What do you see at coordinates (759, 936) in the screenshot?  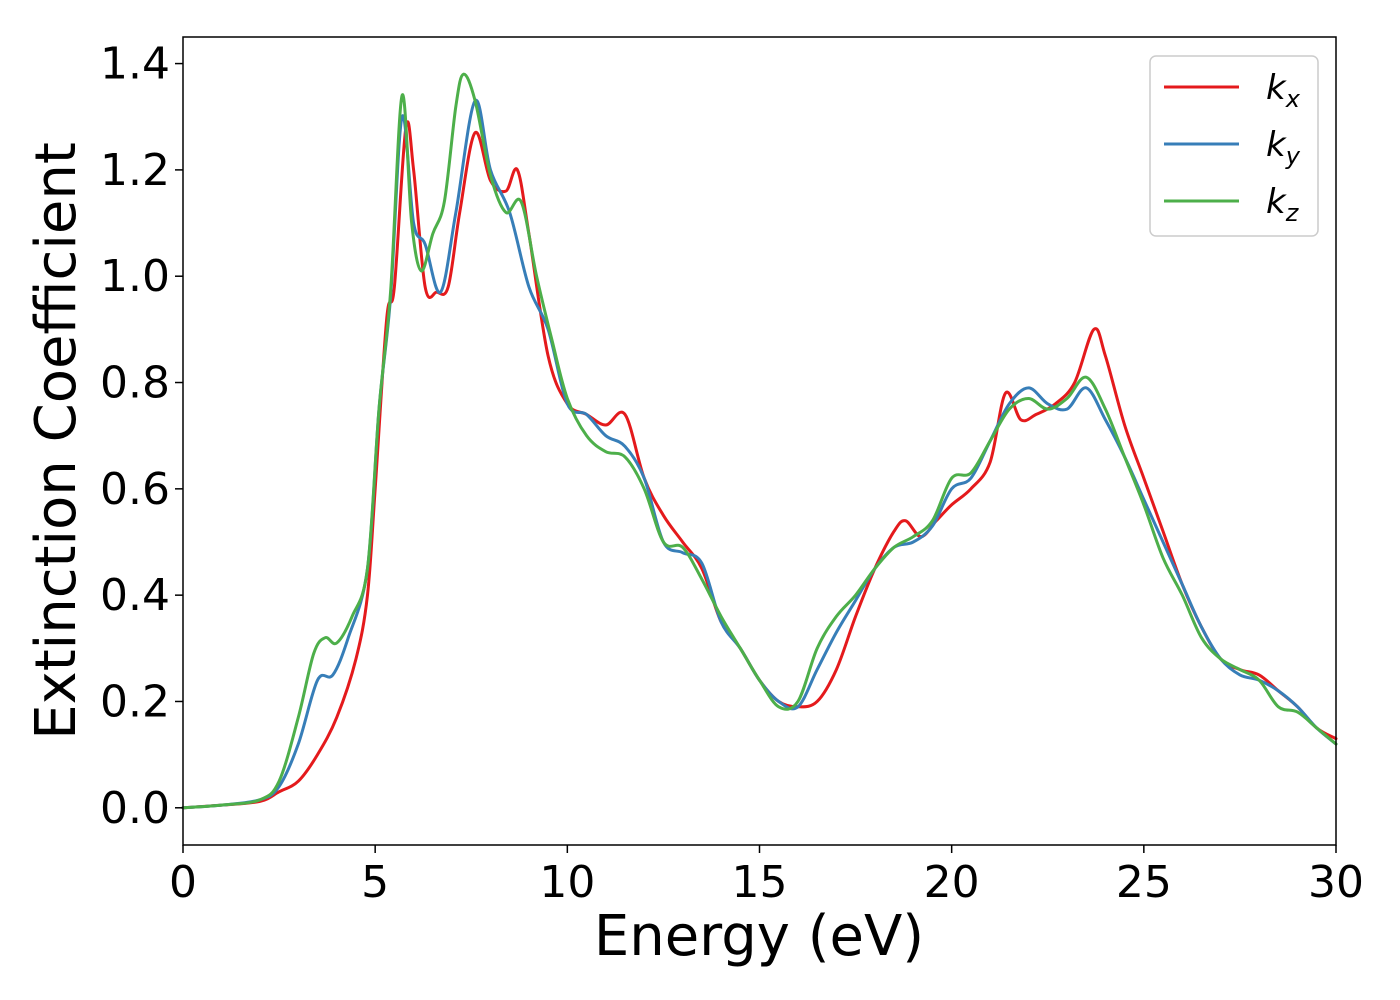 I see `x-axis-label: Energy (eV)` at bounding box center [759, 936].